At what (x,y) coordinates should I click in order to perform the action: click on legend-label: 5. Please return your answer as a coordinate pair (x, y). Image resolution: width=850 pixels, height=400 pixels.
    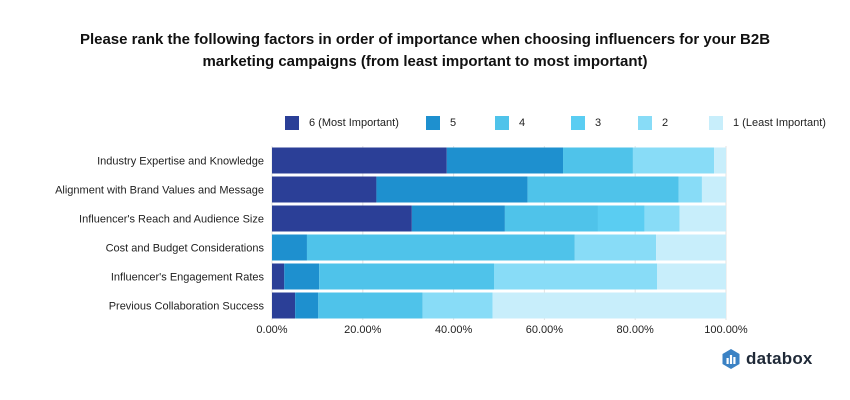
    Looking at the image, I should click on (453, 123).